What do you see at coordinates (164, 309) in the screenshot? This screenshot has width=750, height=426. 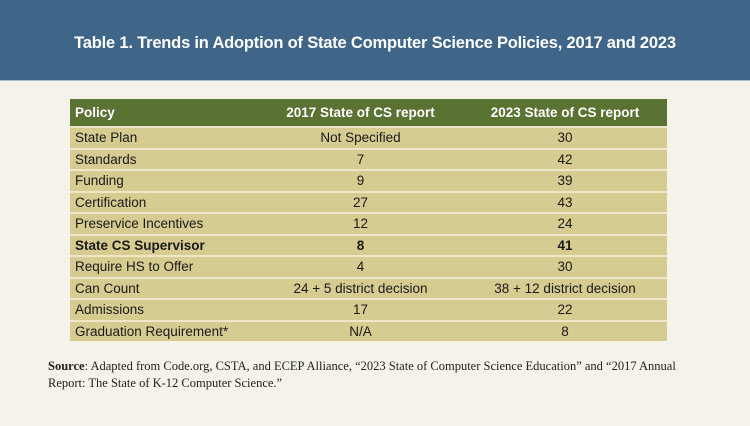 I see `cell-policy: Admissions` at bounding box center [164, 309].